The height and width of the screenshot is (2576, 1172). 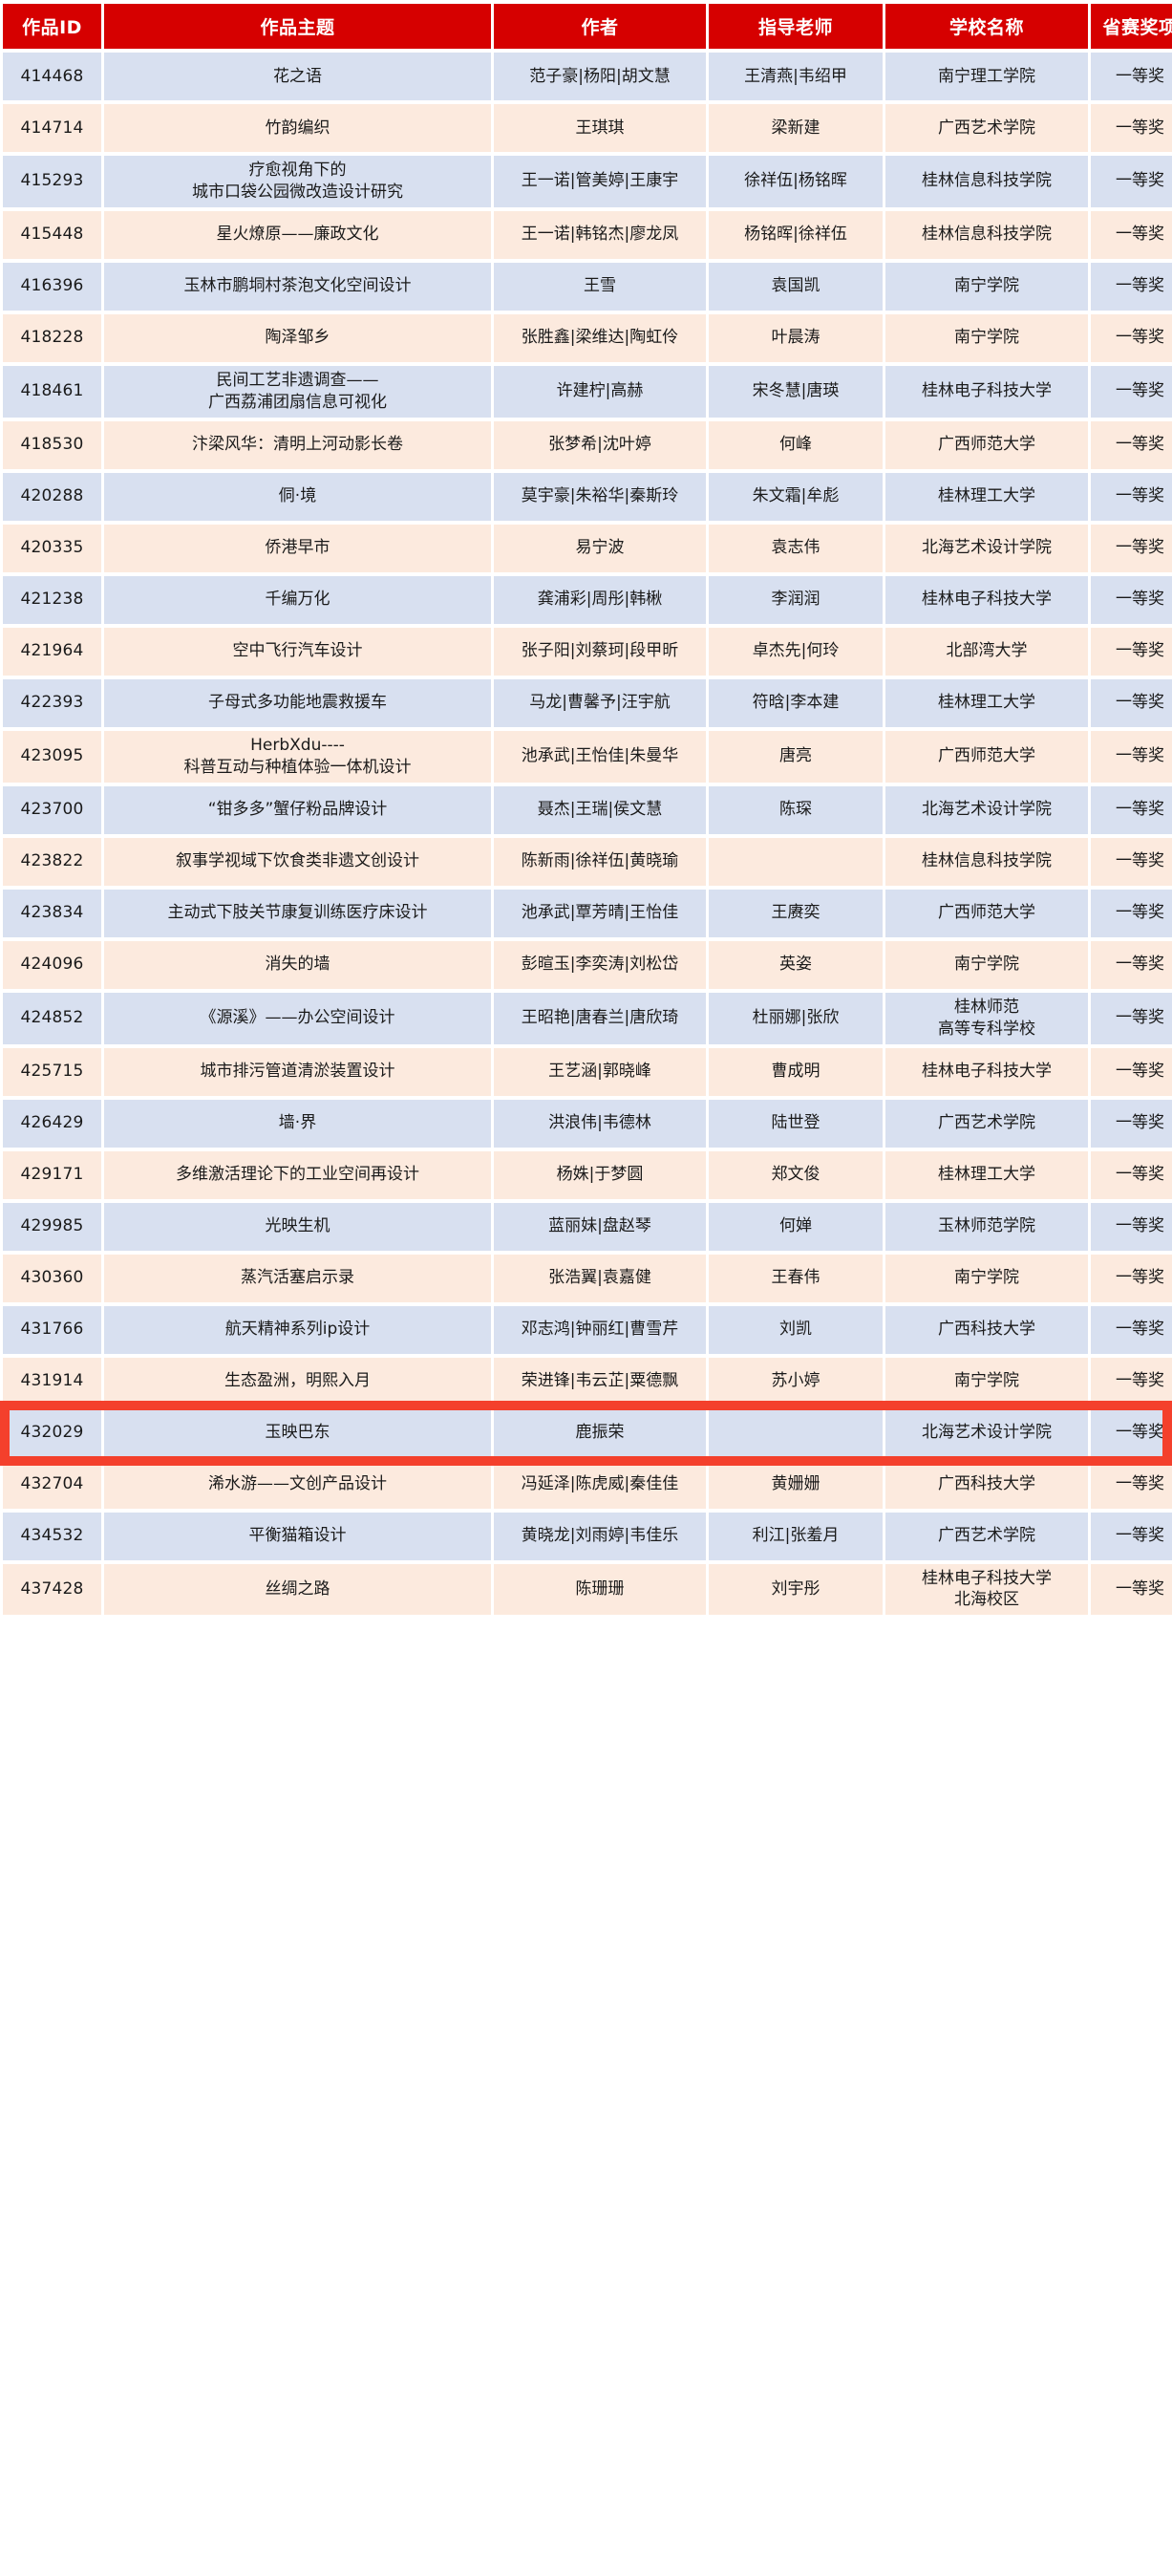 What do you see at coordinates (587, 1381) in the screenshot?
I see `table-row: 431914 生态盈洲，明熙入月 荣进锋|韦云芷|粟德飘 苏小婷 南宁学院 一等奖` at bounding box center [587, 1381].